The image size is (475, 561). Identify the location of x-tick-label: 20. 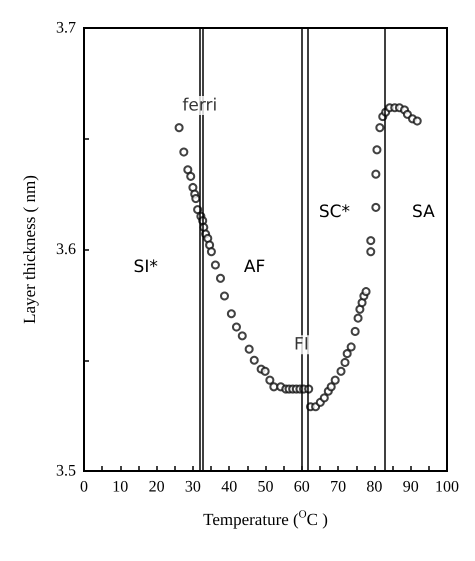
(156, 487).